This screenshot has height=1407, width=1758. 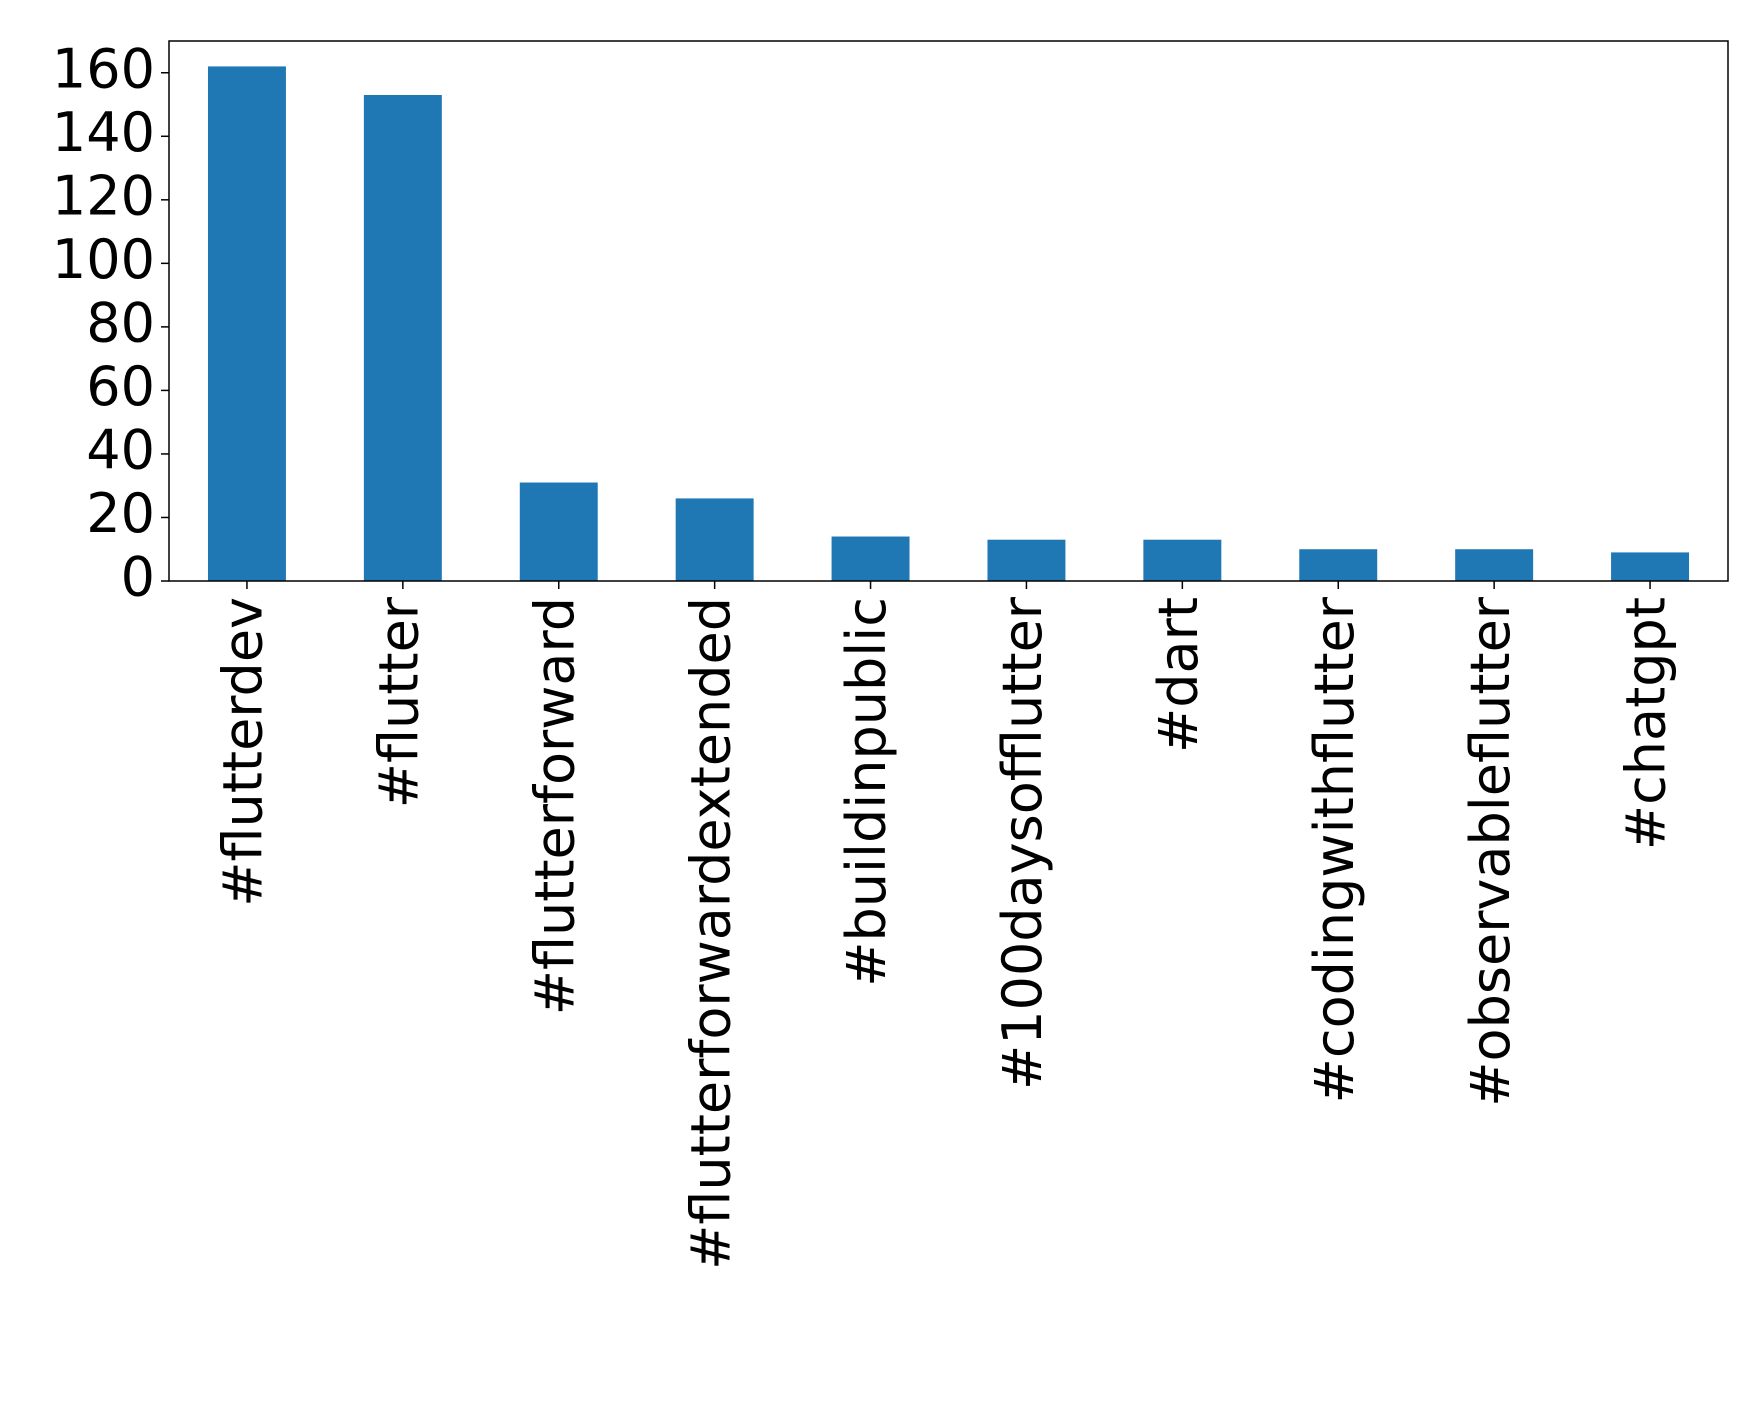 What do you see at coordinates (243, 752) in the screenshot?
I see `x-tick-label: #flutterdev` at bounding box center [243, 752].